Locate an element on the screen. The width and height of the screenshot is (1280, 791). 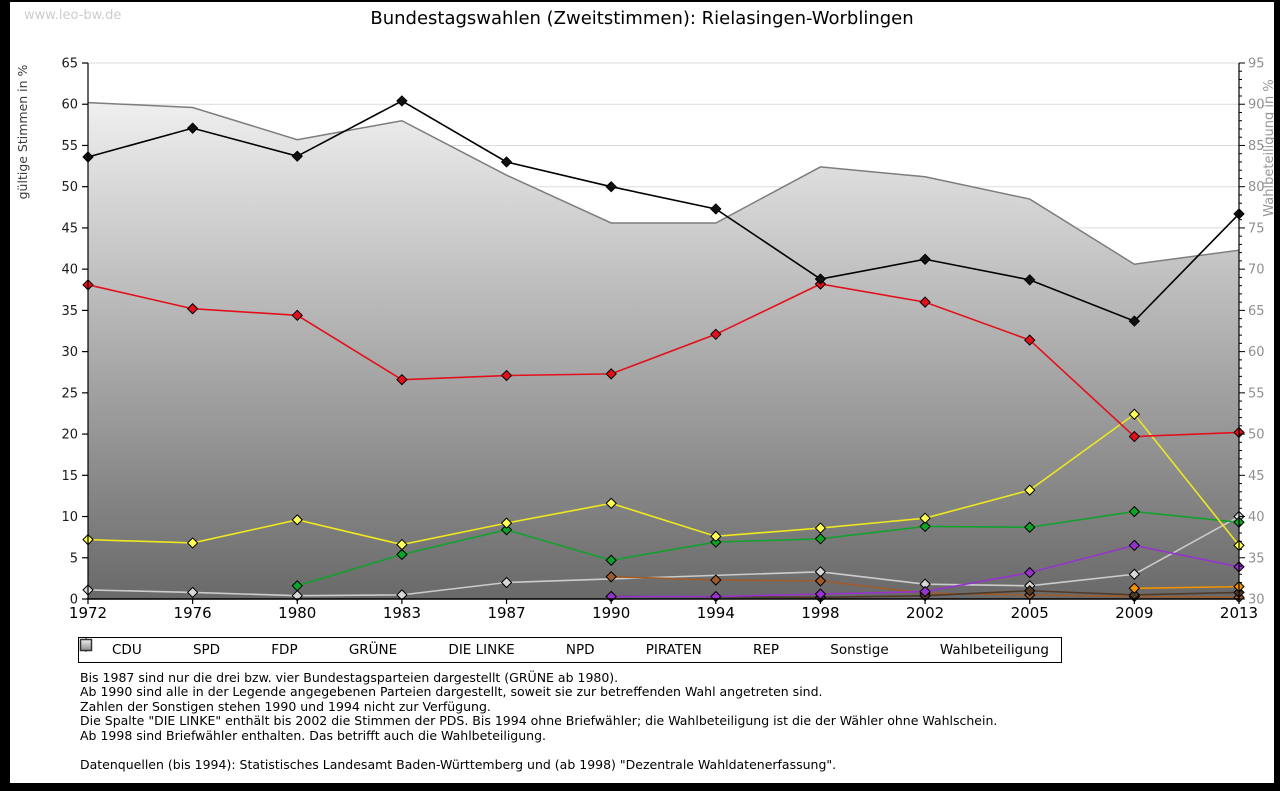
svg-text: 50 is located at coordinates (69, 187).